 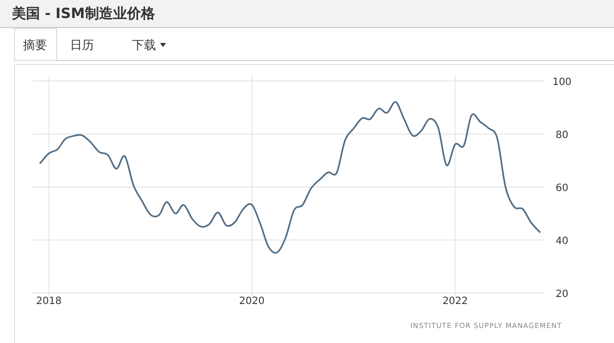 I want to click on text: 日历, so click(x=82, y=45).